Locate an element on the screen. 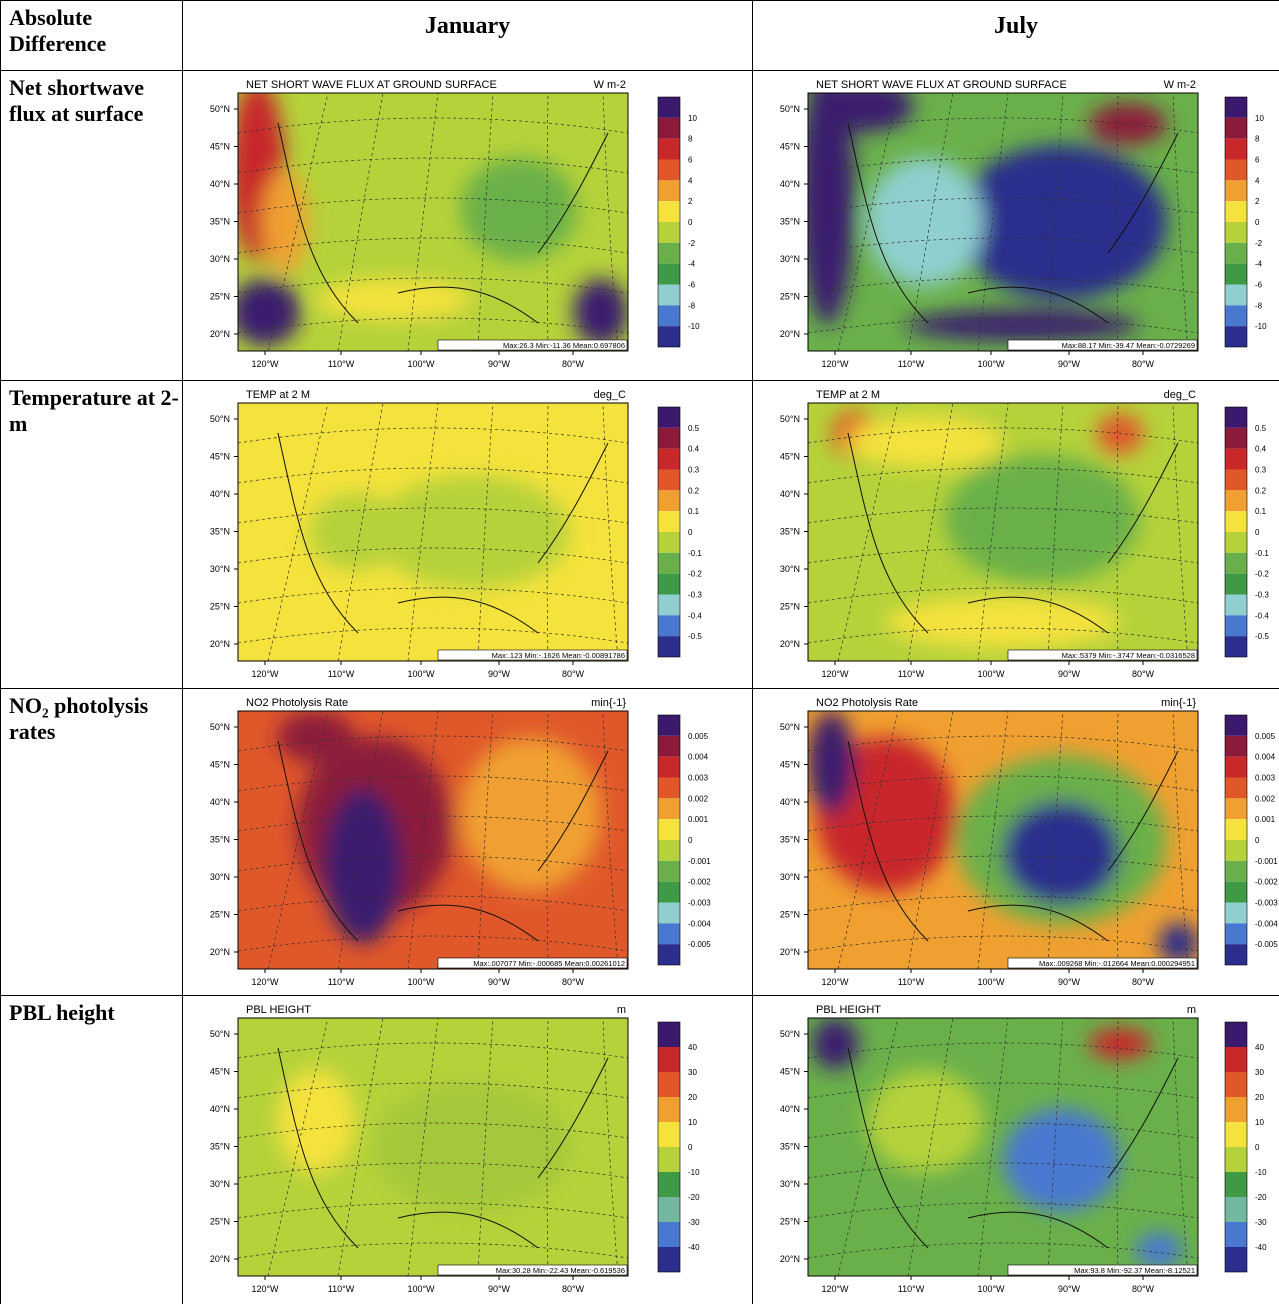 The height and width of the screenshot is (1304, 1279). colorbar-label: -20 is located at coordinates (1261, 1197).